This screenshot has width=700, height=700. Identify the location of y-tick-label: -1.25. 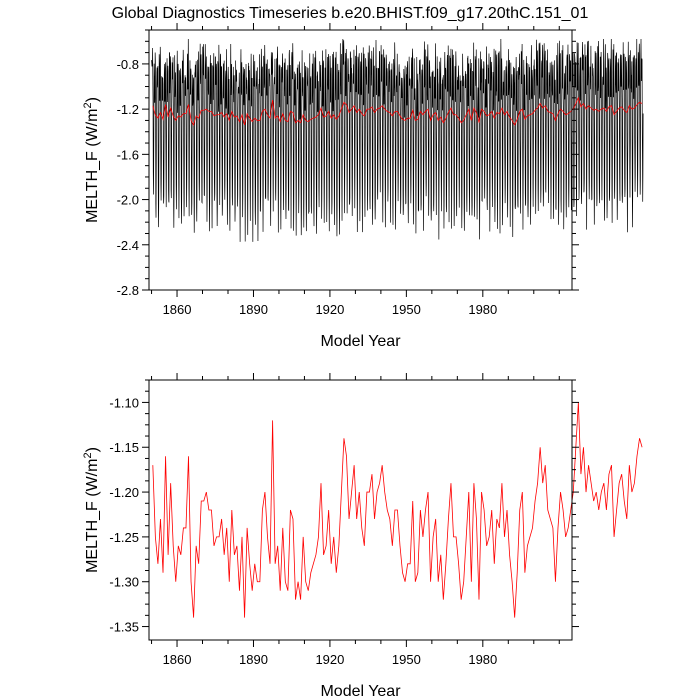
(124, 537).